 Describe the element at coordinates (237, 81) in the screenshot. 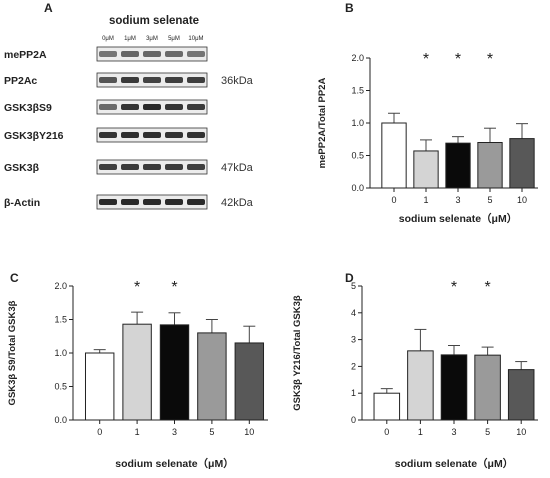

I see `blot-kda-label: 36kDa` at that location.